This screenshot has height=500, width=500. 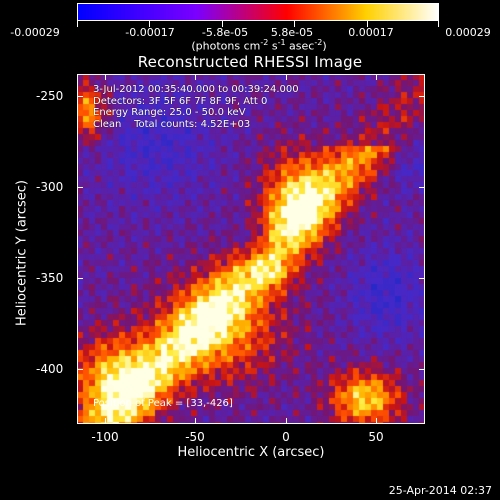 What do you see at coordinates (258, 24) in the screenshot?
I see `colorbar-ticks` at bounding box center [258, 24].